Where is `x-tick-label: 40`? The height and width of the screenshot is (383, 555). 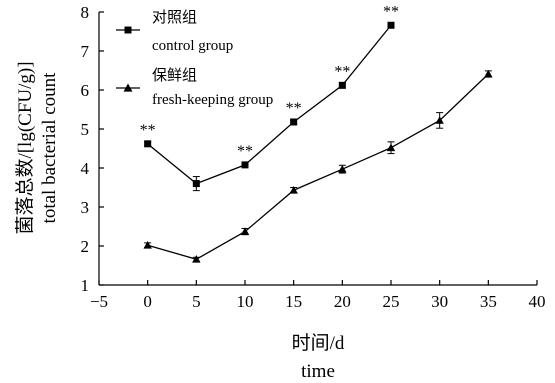
x-tick-label: 40 is located at coordinates (537, 301).